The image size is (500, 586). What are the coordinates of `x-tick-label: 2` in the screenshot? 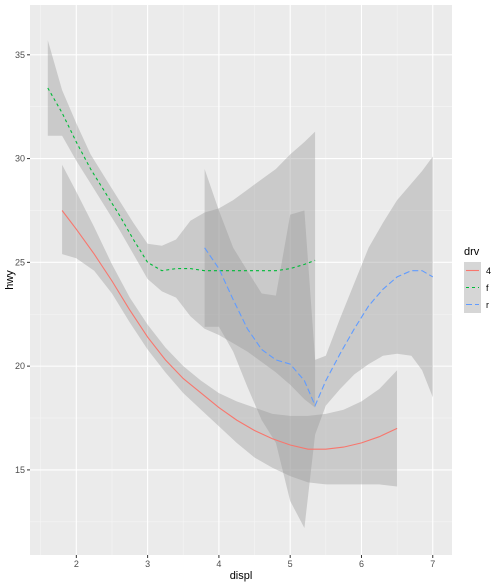 It's located at (76, 564).